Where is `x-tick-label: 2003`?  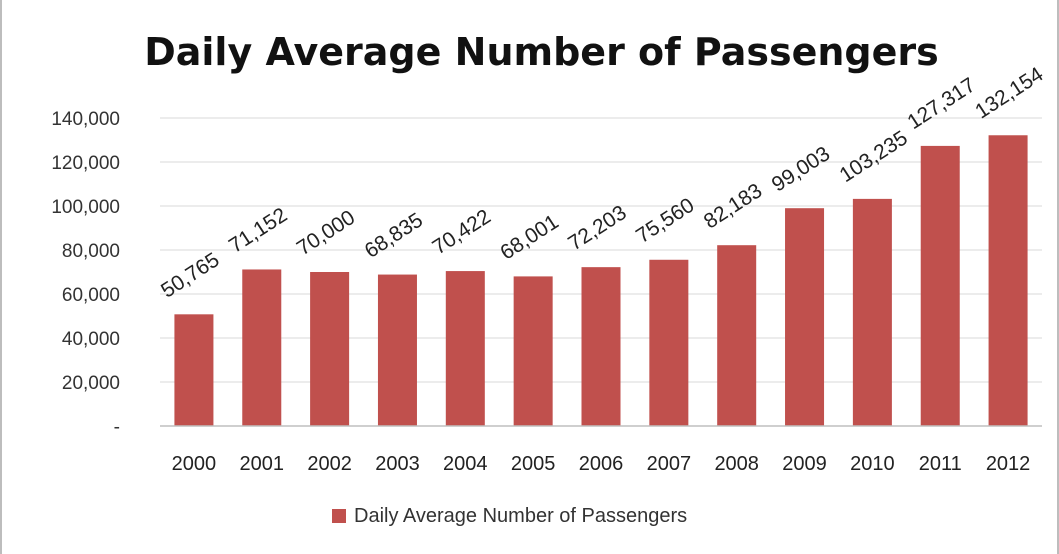 x-tick-label: 2003 is located at coordinates (397, 464).